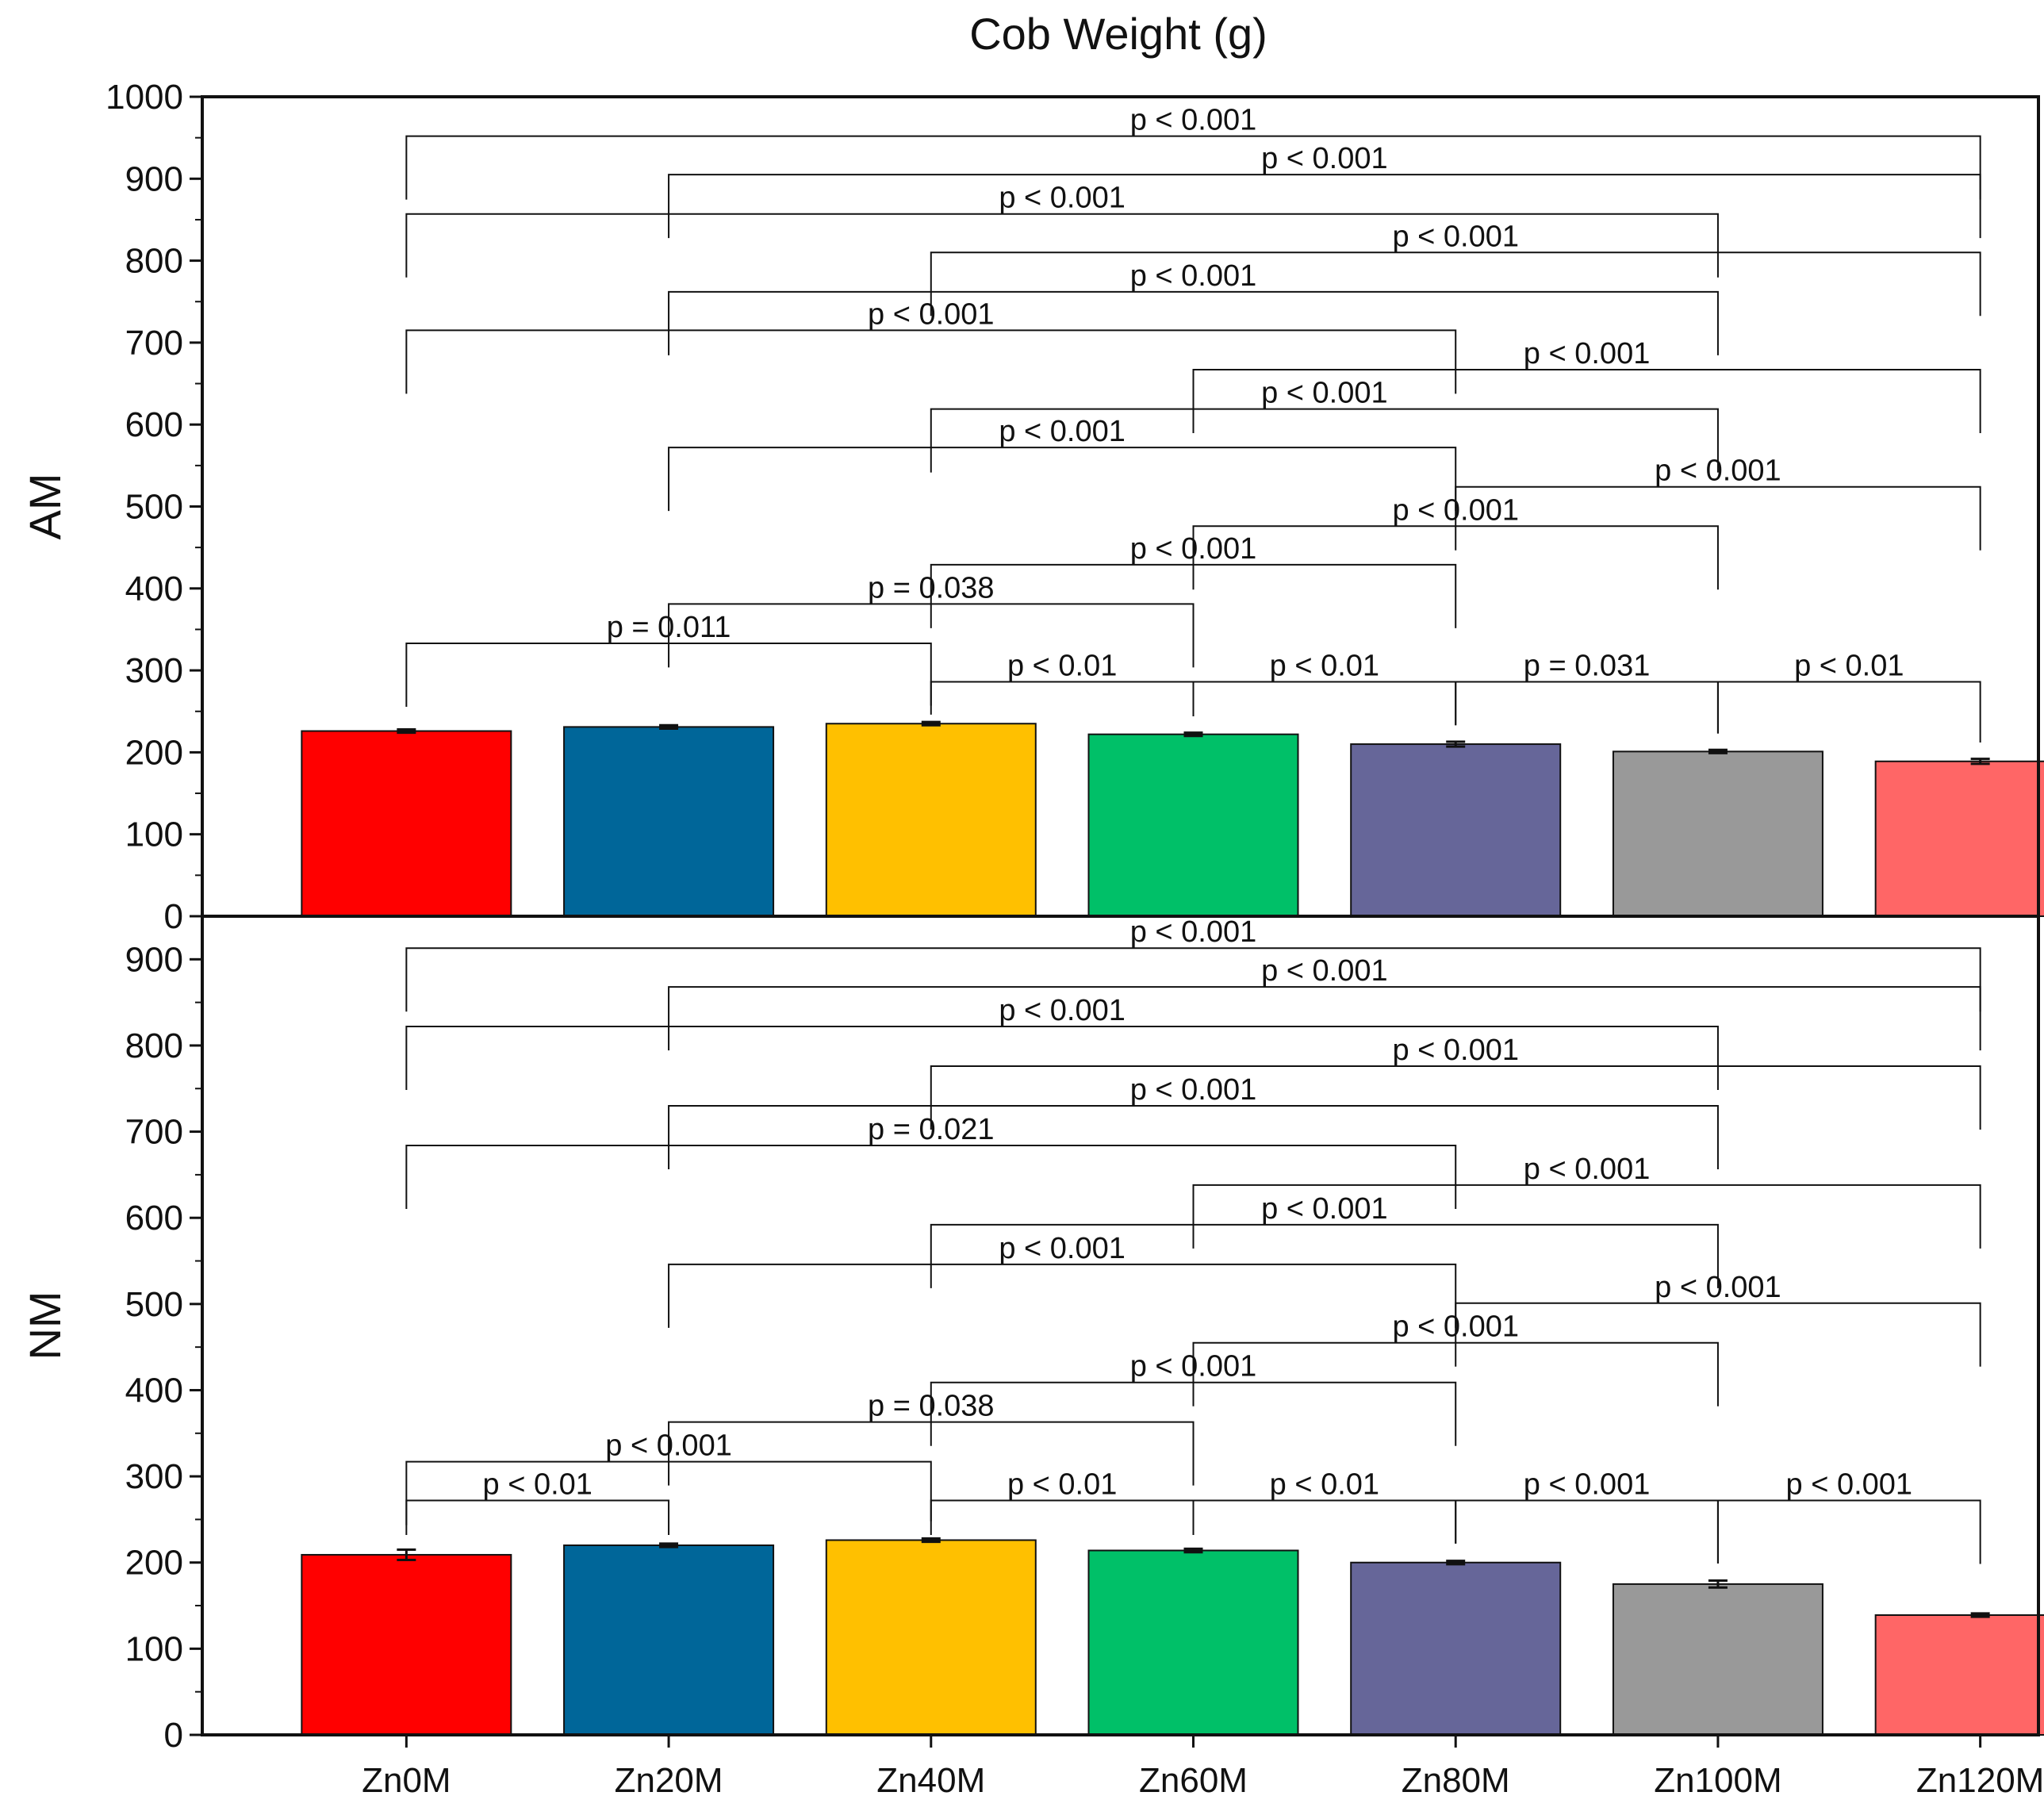 The height and width of the screenshot is (1815, 2044). Describe the element at coordinates (1717, 1780) in the screenshot. I see `x-tick-label-zn100m: Zn100M` at that location.